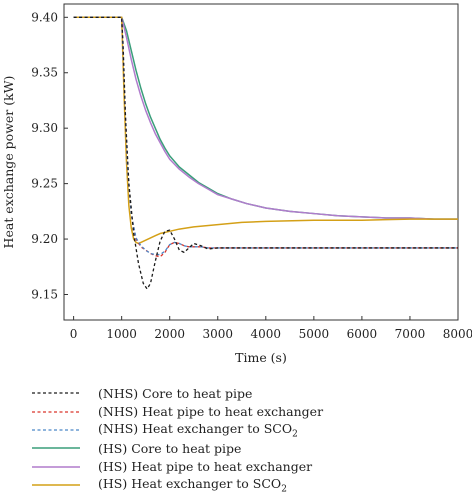 Image resolution: width=472 pixels, height=500 pixels. What do you see at coordinates (266, 334) in the screenshot?
I see `x-tick-label: 4000` at bounding box center [266, 334].